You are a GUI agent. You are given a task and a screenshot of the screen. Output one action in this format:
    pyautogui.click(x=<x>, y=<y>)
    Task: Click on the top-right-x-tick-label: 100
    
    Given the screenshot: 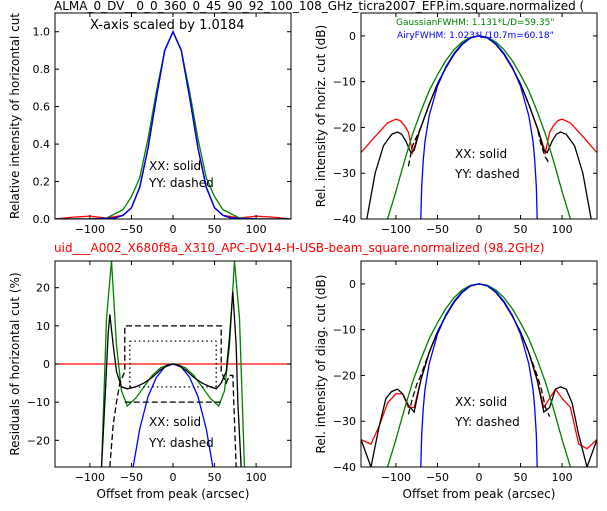 What is the action you would take?
    pyautogui.click(x=562, y=229)
    